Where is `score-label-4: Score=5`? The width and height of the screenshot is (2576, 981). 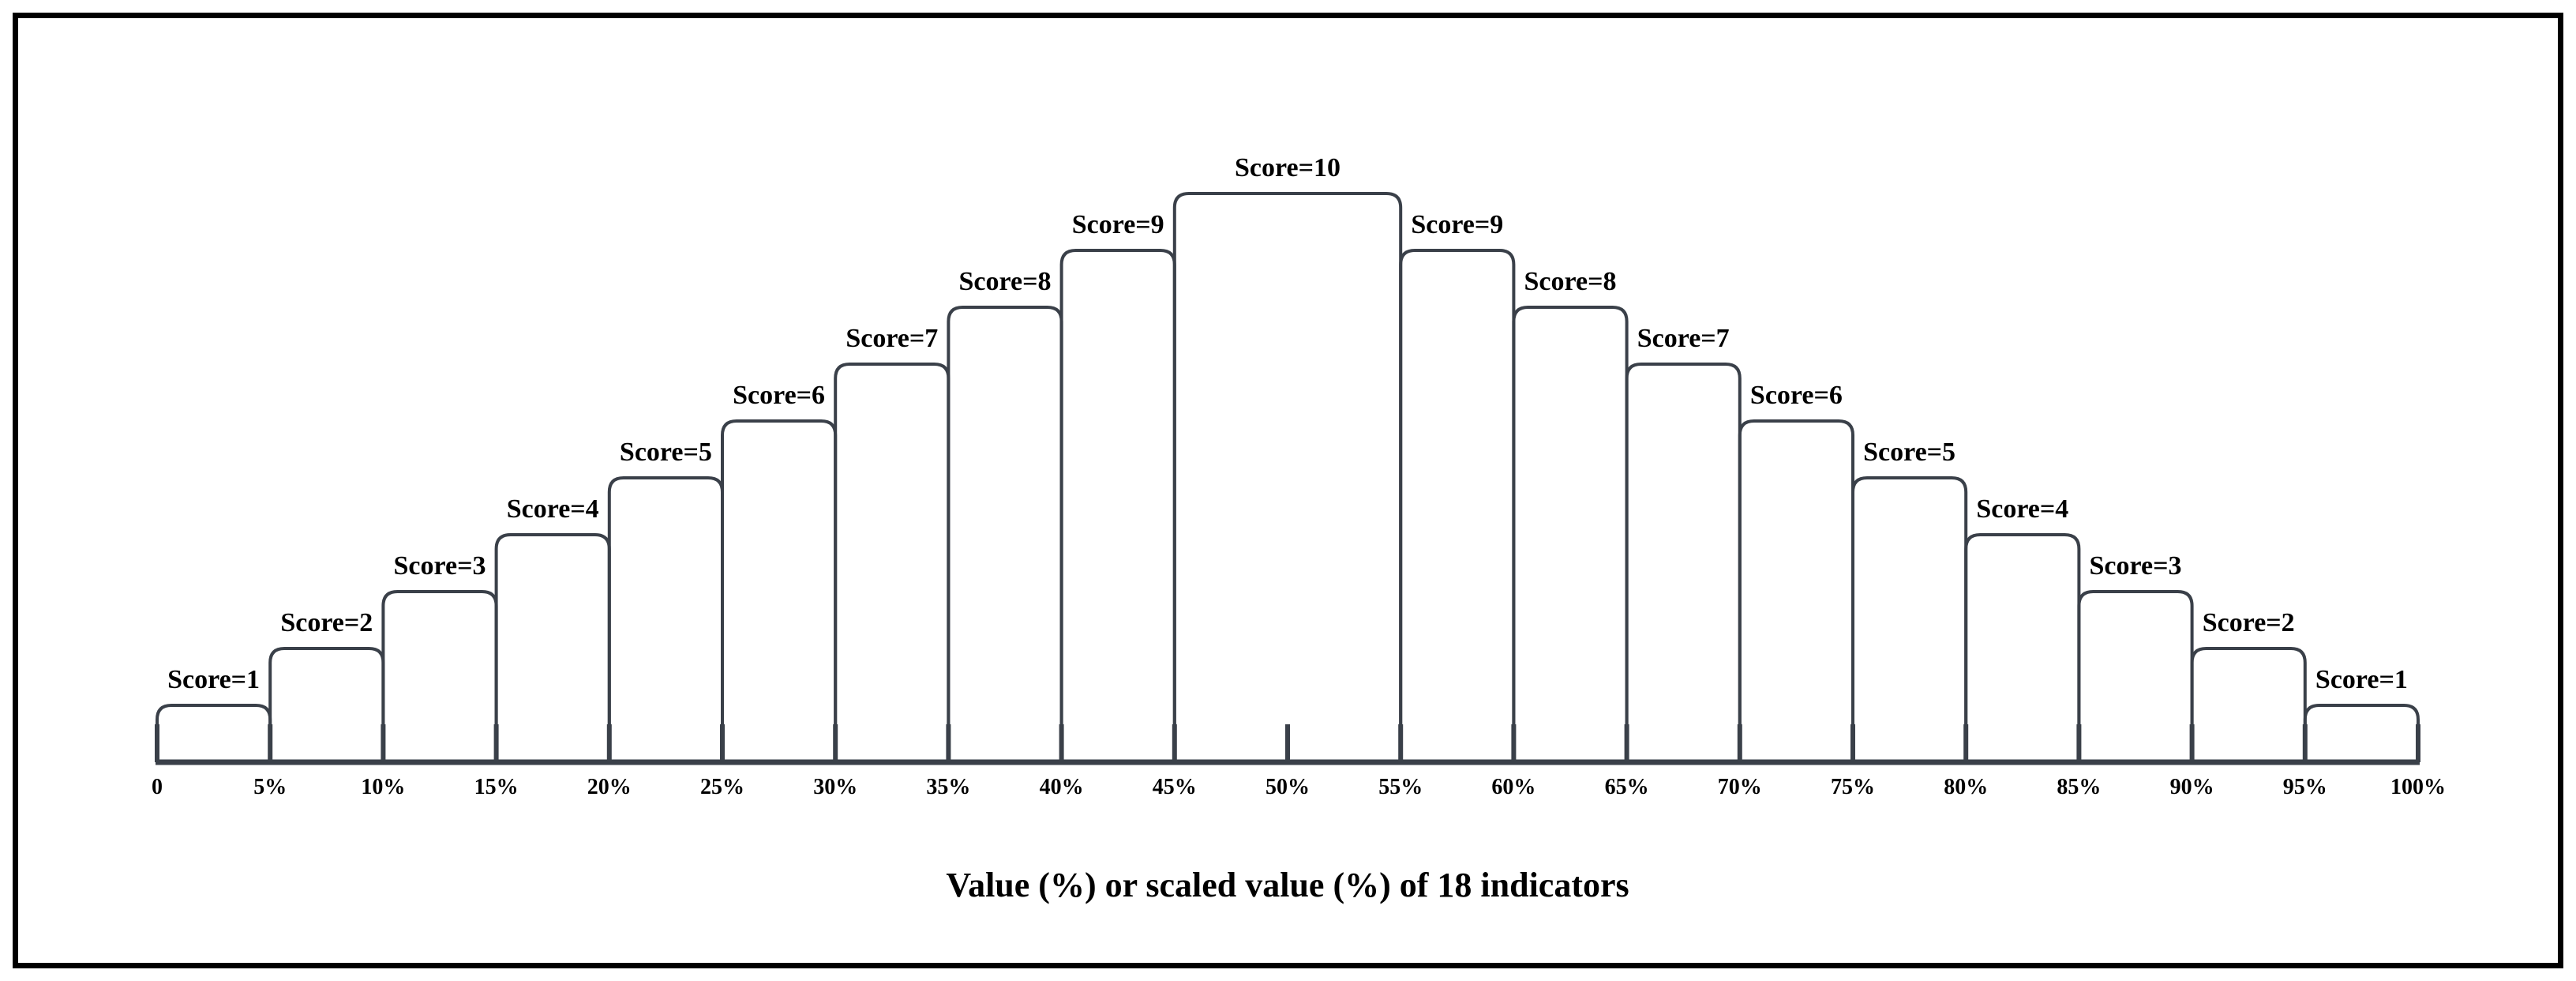
score-label-4: Score=5 is located at coordinates (666, 452).